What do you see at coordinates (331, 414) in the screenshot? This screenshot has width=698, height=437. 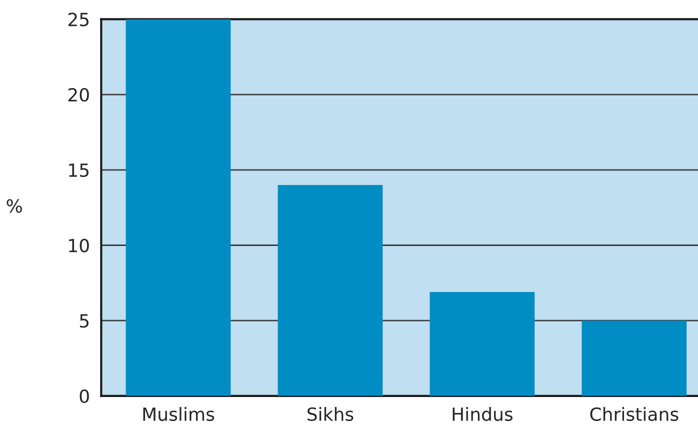 I see `x-tick-label: Sikhs` at bounding box center [331, 414].